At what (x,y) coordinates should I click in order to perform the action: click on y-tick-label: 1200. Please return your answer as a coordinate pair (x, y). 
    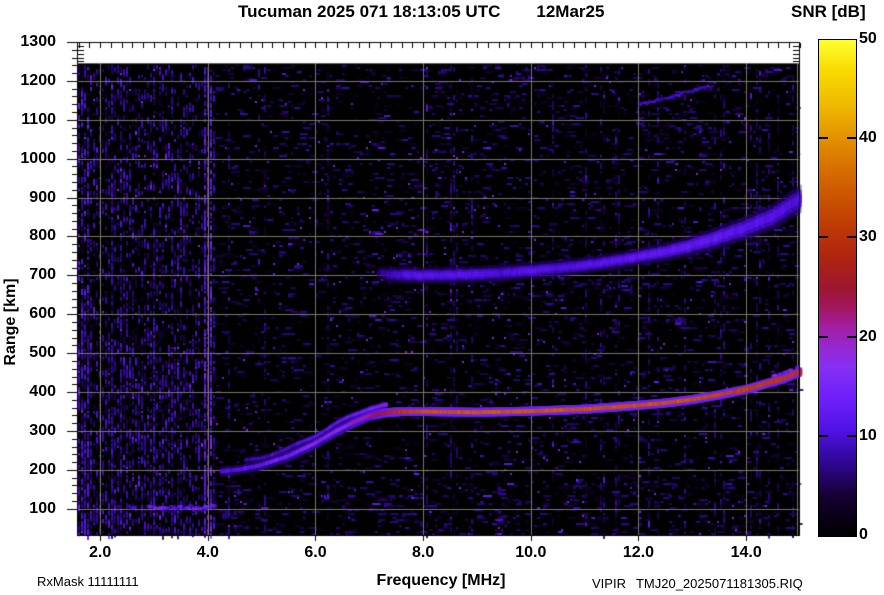
    Looking at the image, I should click on (38, 80).